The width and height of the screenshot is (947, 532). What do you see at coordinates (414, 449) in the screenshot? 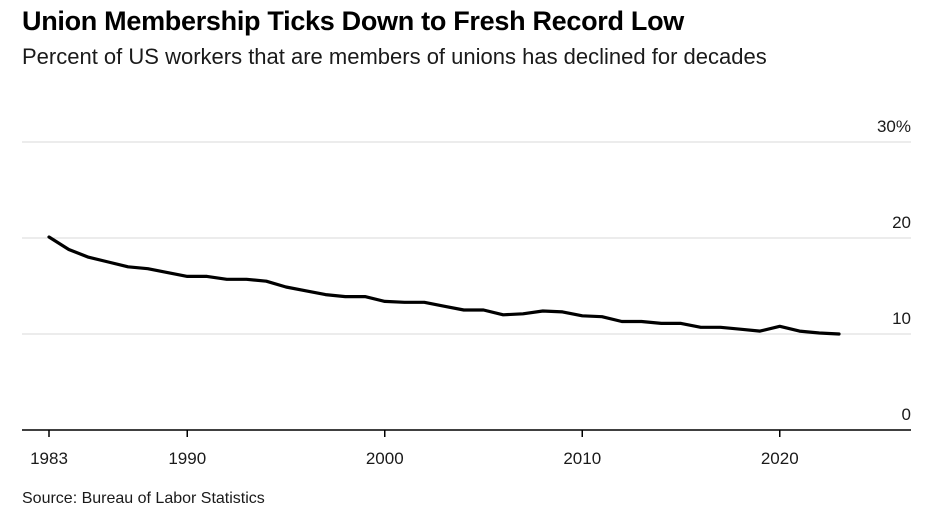
I see `x-axis-ticks: 1983 1990 2000 2010 2020` at bounding box center [414, 449].